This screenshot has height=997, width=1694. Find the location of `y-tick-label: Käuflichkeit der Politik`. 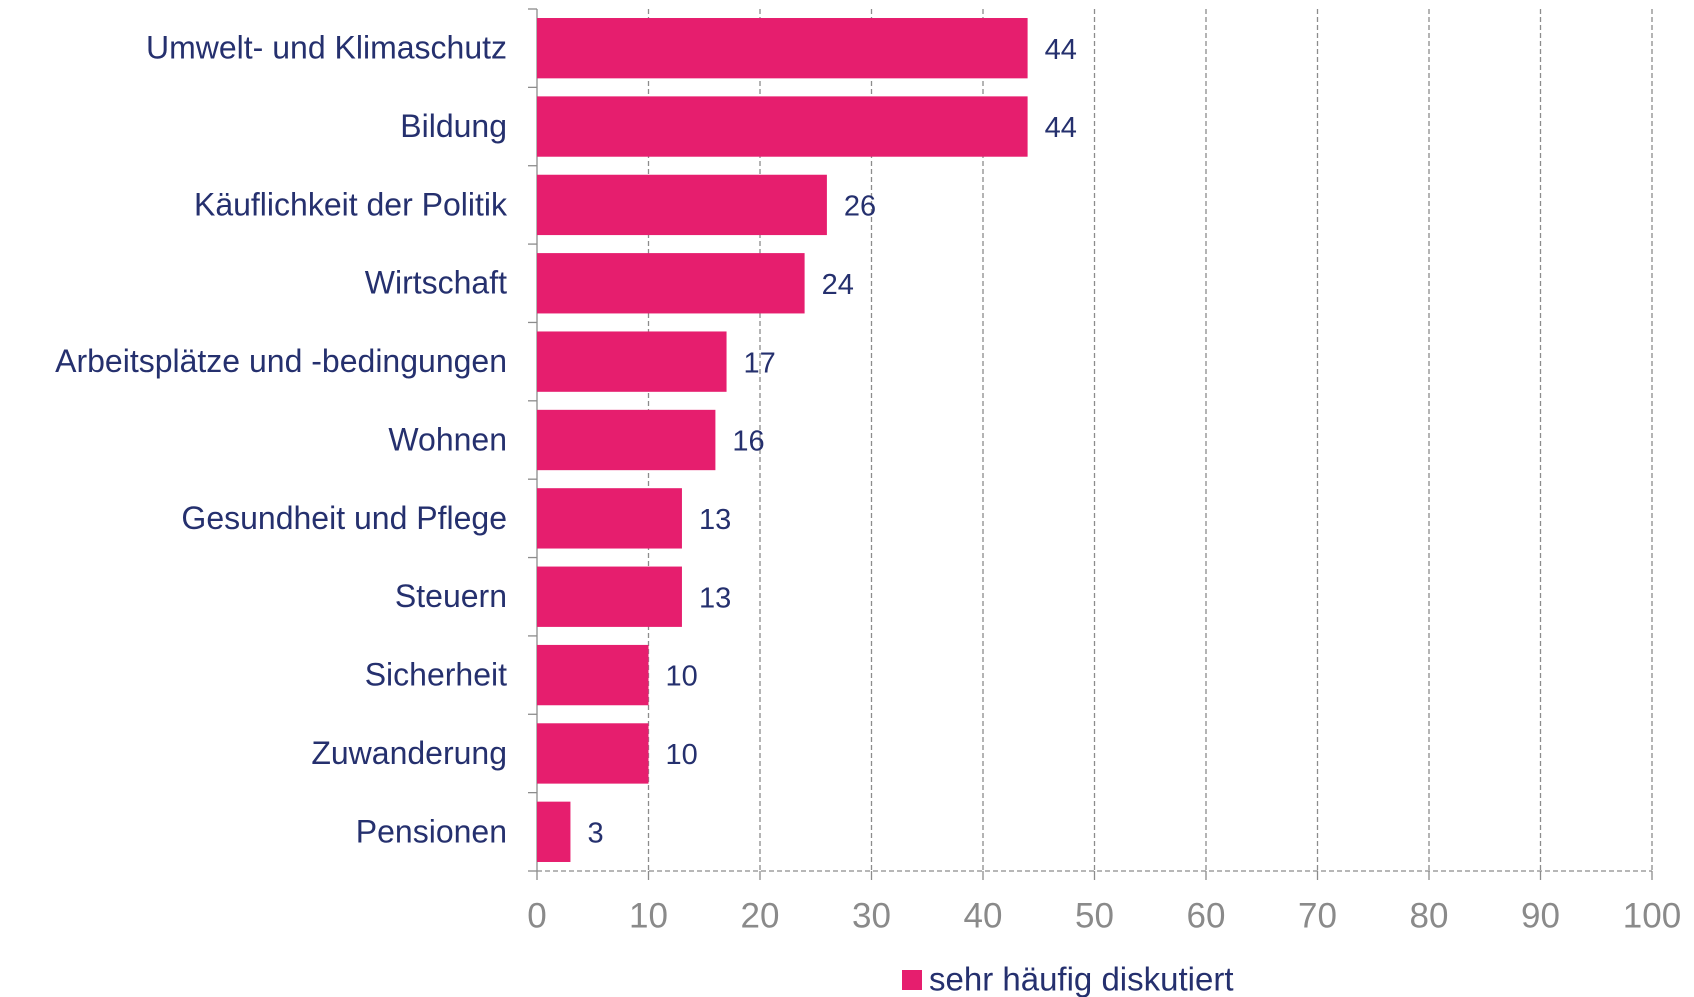

y-tick-label: Käuflichkeit der Politik is located at coordinates (351, 204).